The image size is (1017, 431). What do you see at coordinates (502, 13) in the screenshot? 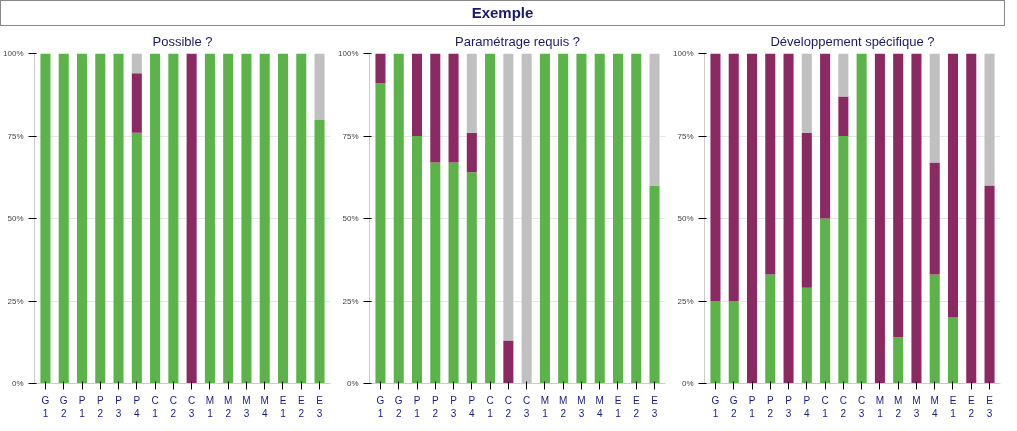
I see `text: Exemple` at bounding box center [502, 13].